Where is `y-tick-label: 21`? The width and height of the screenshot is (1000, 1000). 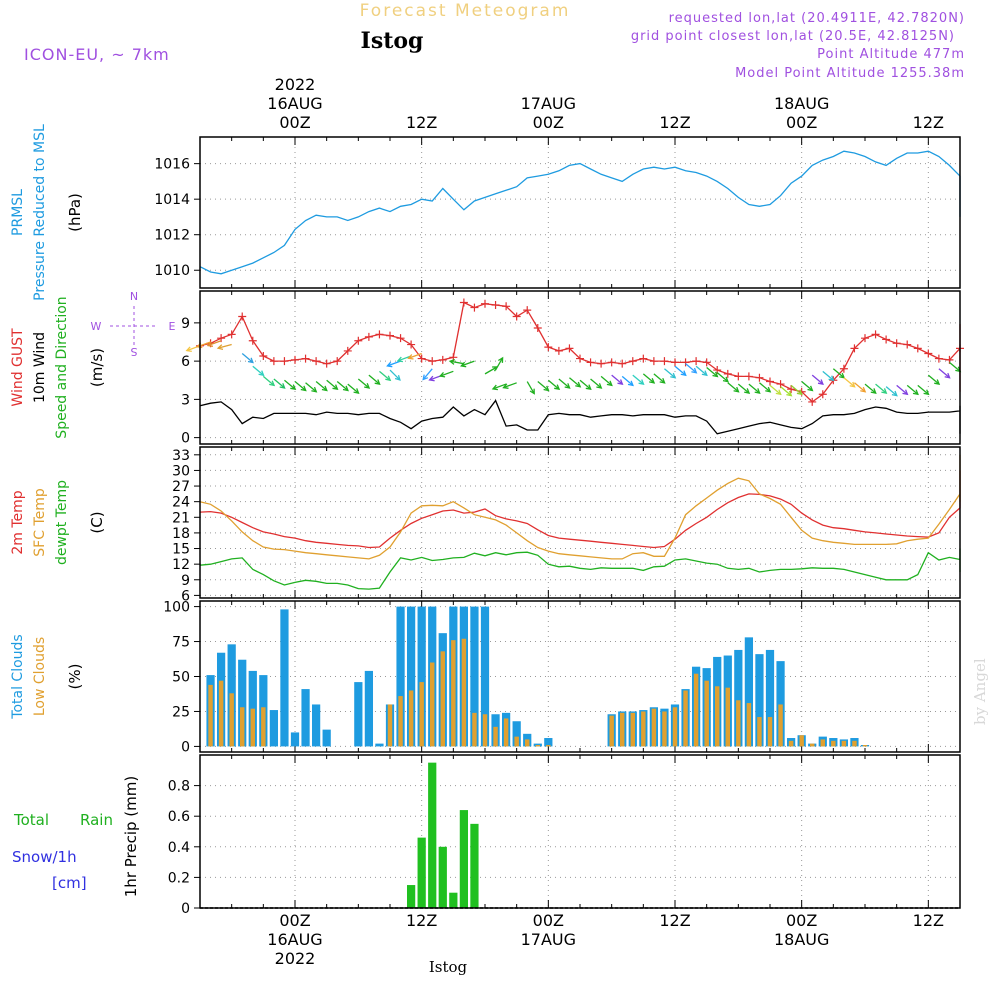
y-tick-label: 21 is located at coordinates (181, 518).